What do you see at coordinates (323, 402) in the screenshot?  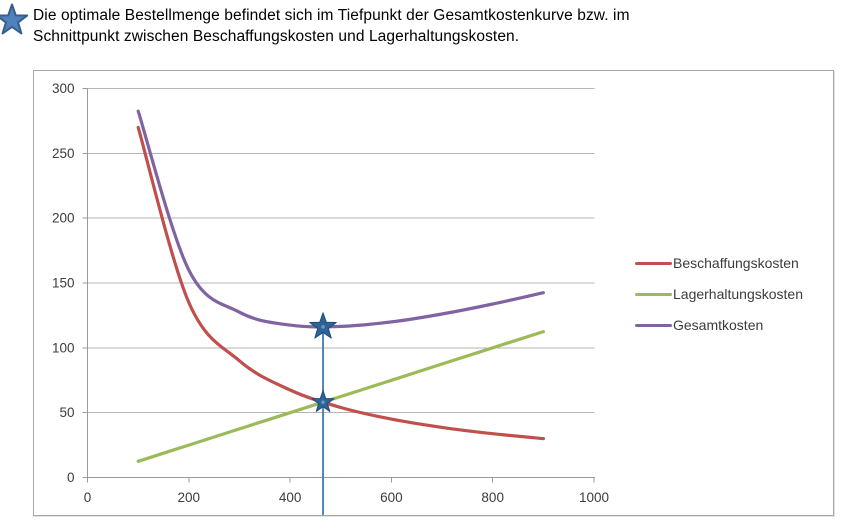 I see `intersection-star-marker-highlight` at bounding box center [323, 402].